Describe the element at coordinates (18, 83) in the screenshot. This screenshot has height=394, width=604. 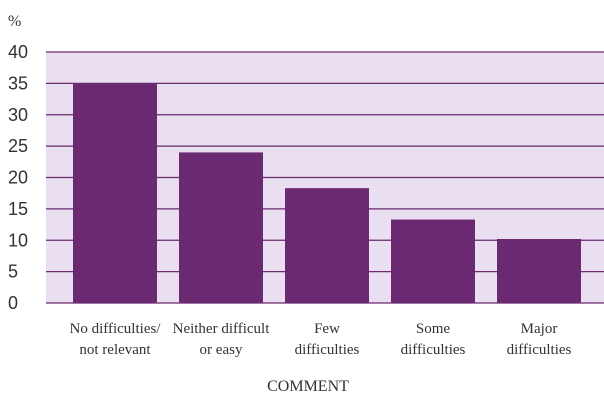
I see `y-tick-label: 35` at that location.